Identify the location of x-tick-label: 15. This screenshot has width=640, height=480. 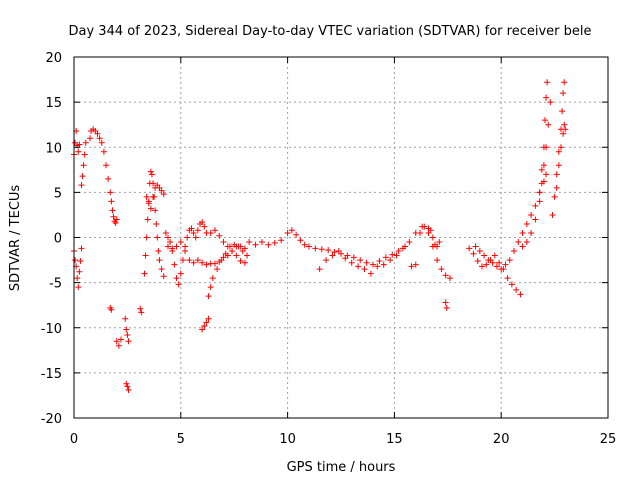
(394, 439).